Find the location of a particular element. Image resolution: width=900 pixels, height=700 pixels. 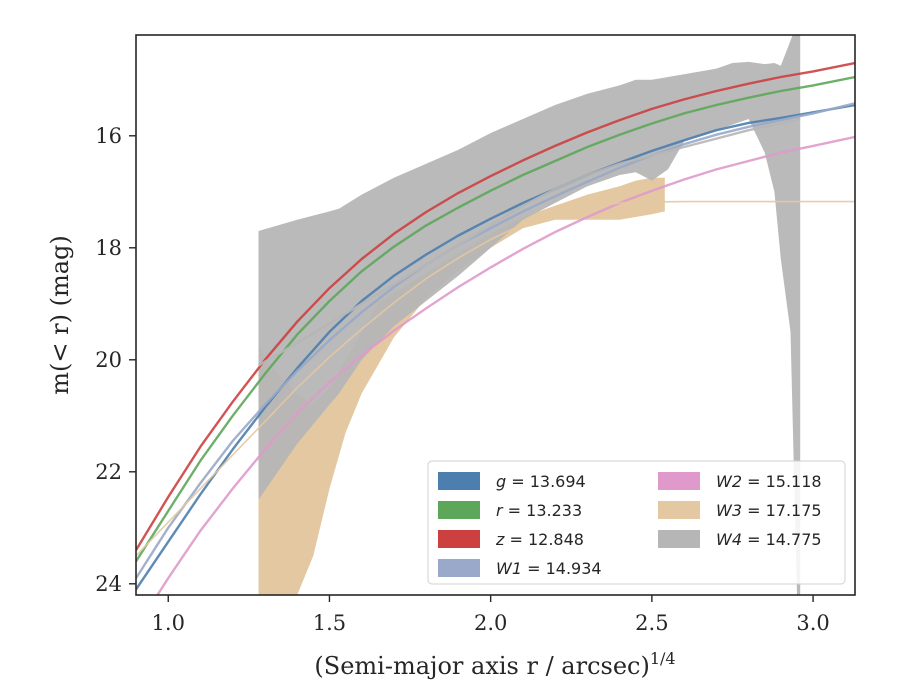

x-axis-label: (Semi-major axis r / arcsec)1/4 is located at coordinates (494, 664).